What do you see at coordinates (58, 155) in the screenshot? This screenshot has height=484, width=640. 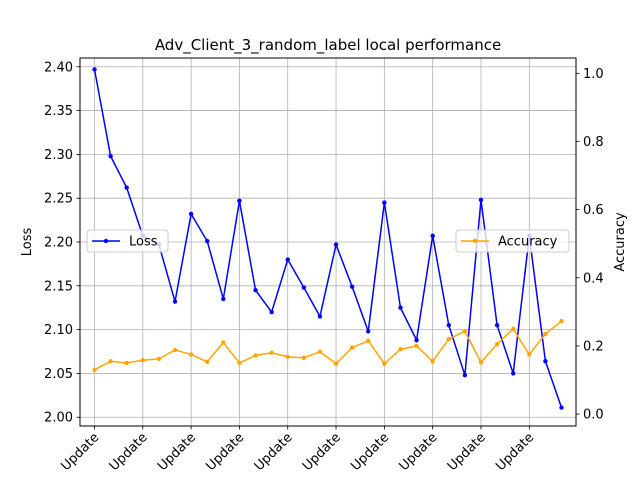 I see `left-y-tick-label: 2.30` at bounding box center [58, 155].